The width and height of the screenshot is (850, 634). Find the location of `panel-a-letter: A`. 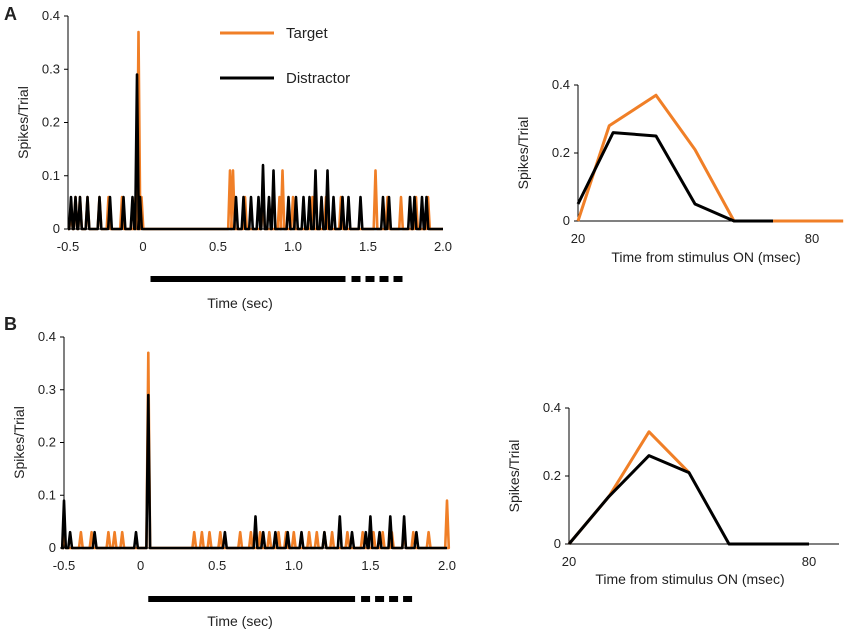

panel-a-letter: A is located at coordinates (10, 14).